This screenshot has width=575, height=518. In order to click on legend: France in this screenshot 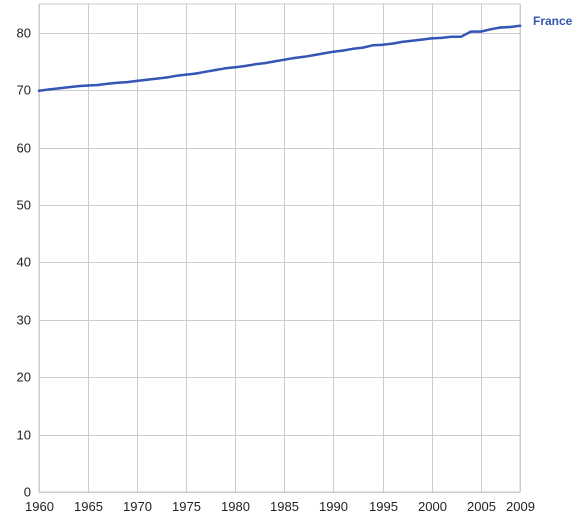, I will do `click(553, 21)`.